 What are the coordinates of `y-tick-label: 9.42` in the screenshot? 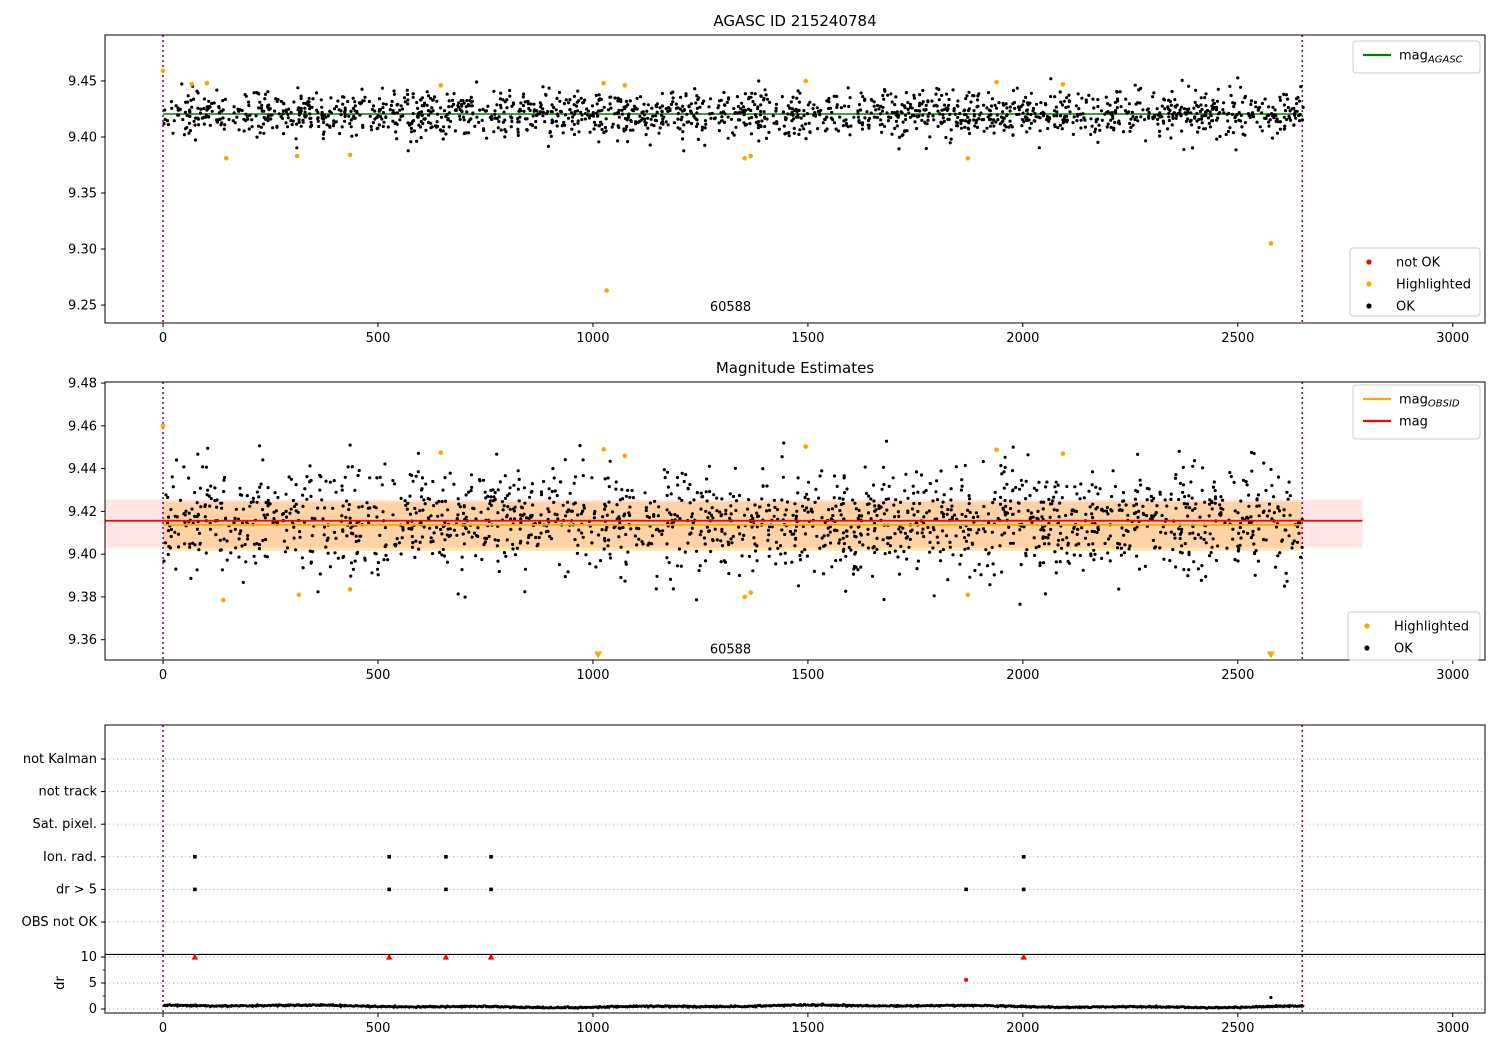 It's located at (82, 512).